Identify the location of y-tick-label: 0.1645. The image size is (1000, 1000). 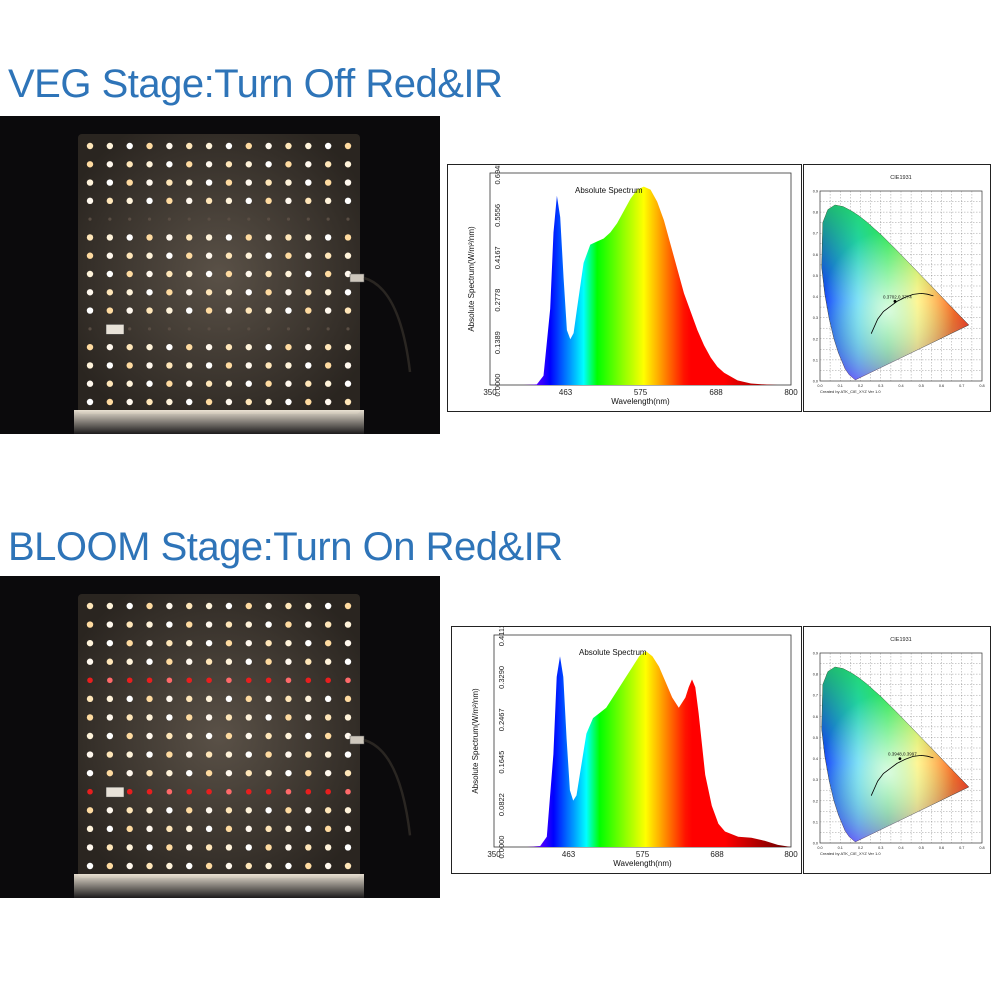
(501, 762).